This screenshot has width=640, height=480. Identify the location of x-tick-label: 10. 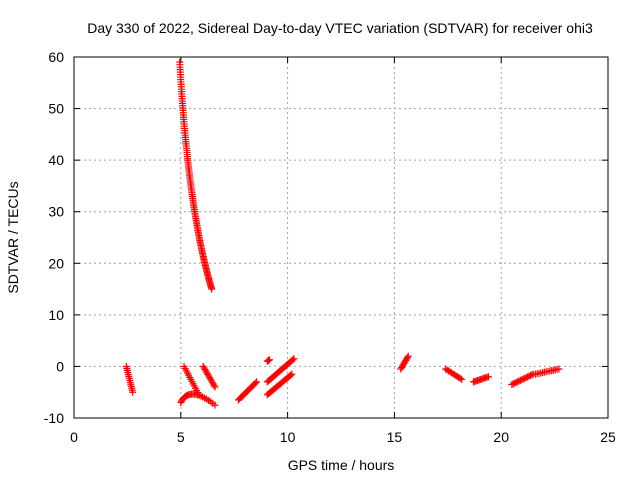
(288, 437).